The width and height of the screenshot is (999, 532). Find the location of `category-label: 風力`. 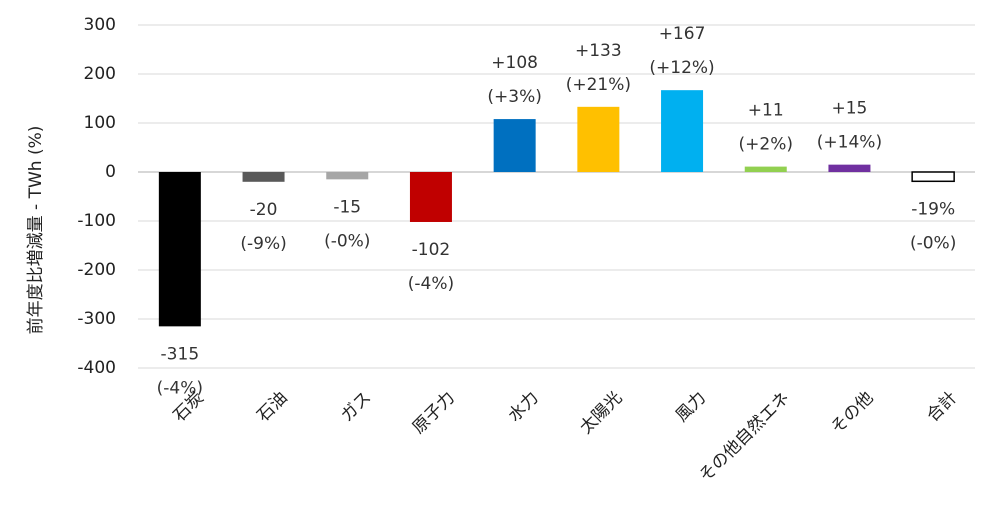

category-label: 風力 is located at coordinates (691, 407).